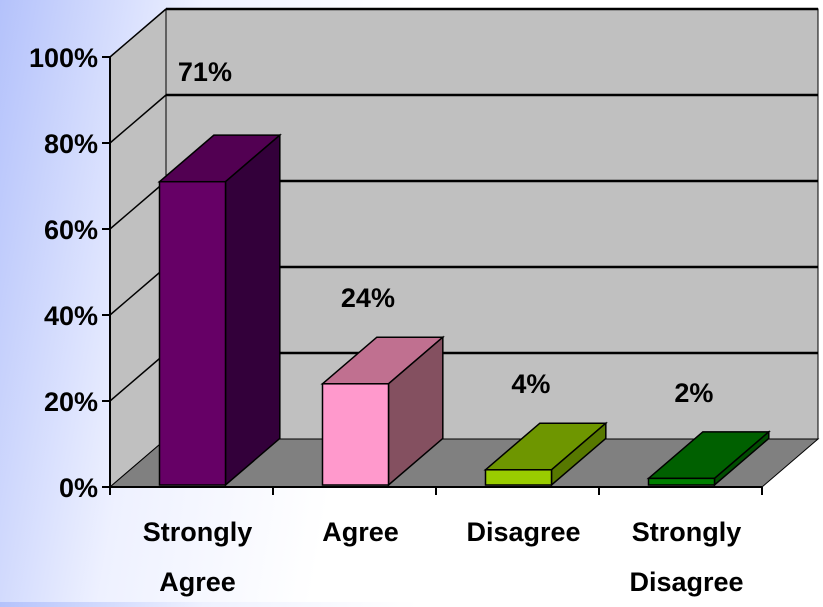  Describe the element at coordinates (252, 310) in the screenshot. I see `bar-side` at that location.